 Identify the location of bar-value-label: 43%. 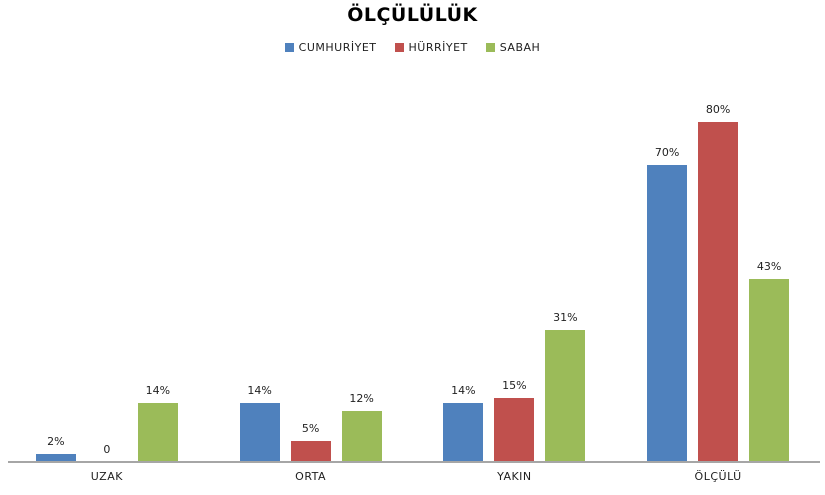
(769, 267).